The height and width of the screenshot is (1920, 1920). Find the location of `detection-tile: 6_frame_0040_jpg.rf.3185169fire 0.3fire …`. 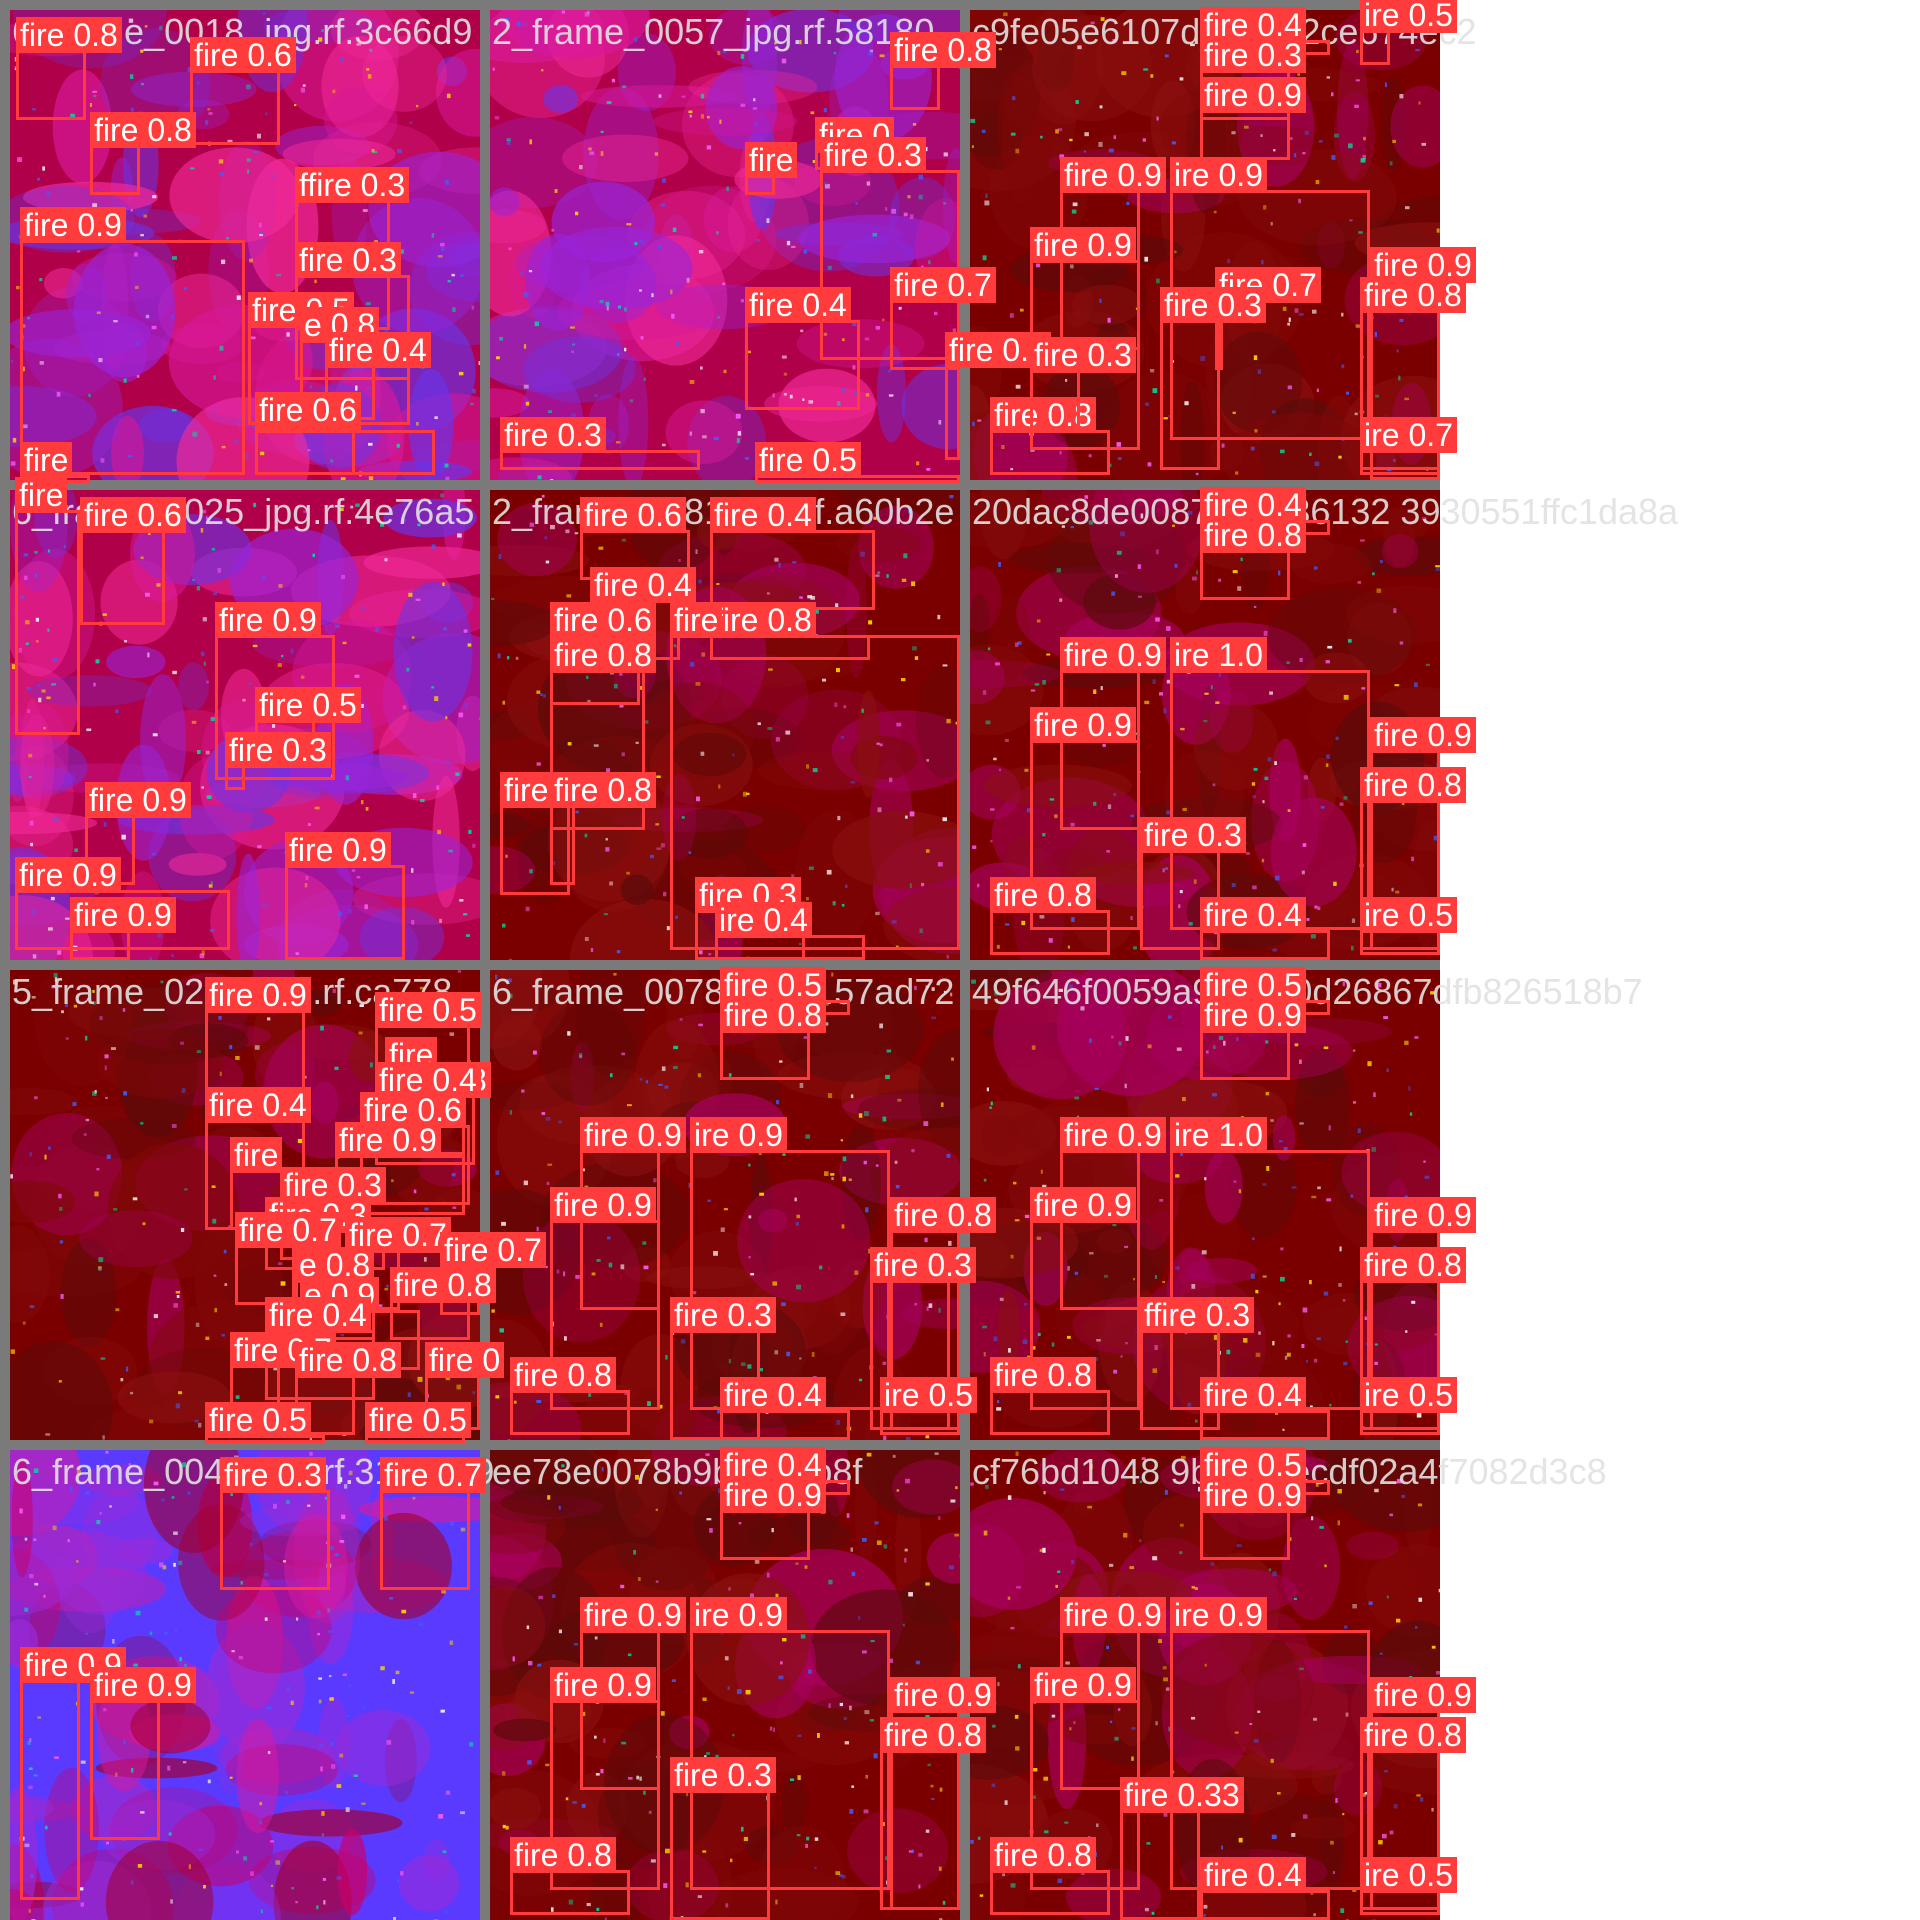

detection-tile: 6_frame_0040_jpg.rf.3185169fire 0.3fire … is located at coordinates (252, 1685).